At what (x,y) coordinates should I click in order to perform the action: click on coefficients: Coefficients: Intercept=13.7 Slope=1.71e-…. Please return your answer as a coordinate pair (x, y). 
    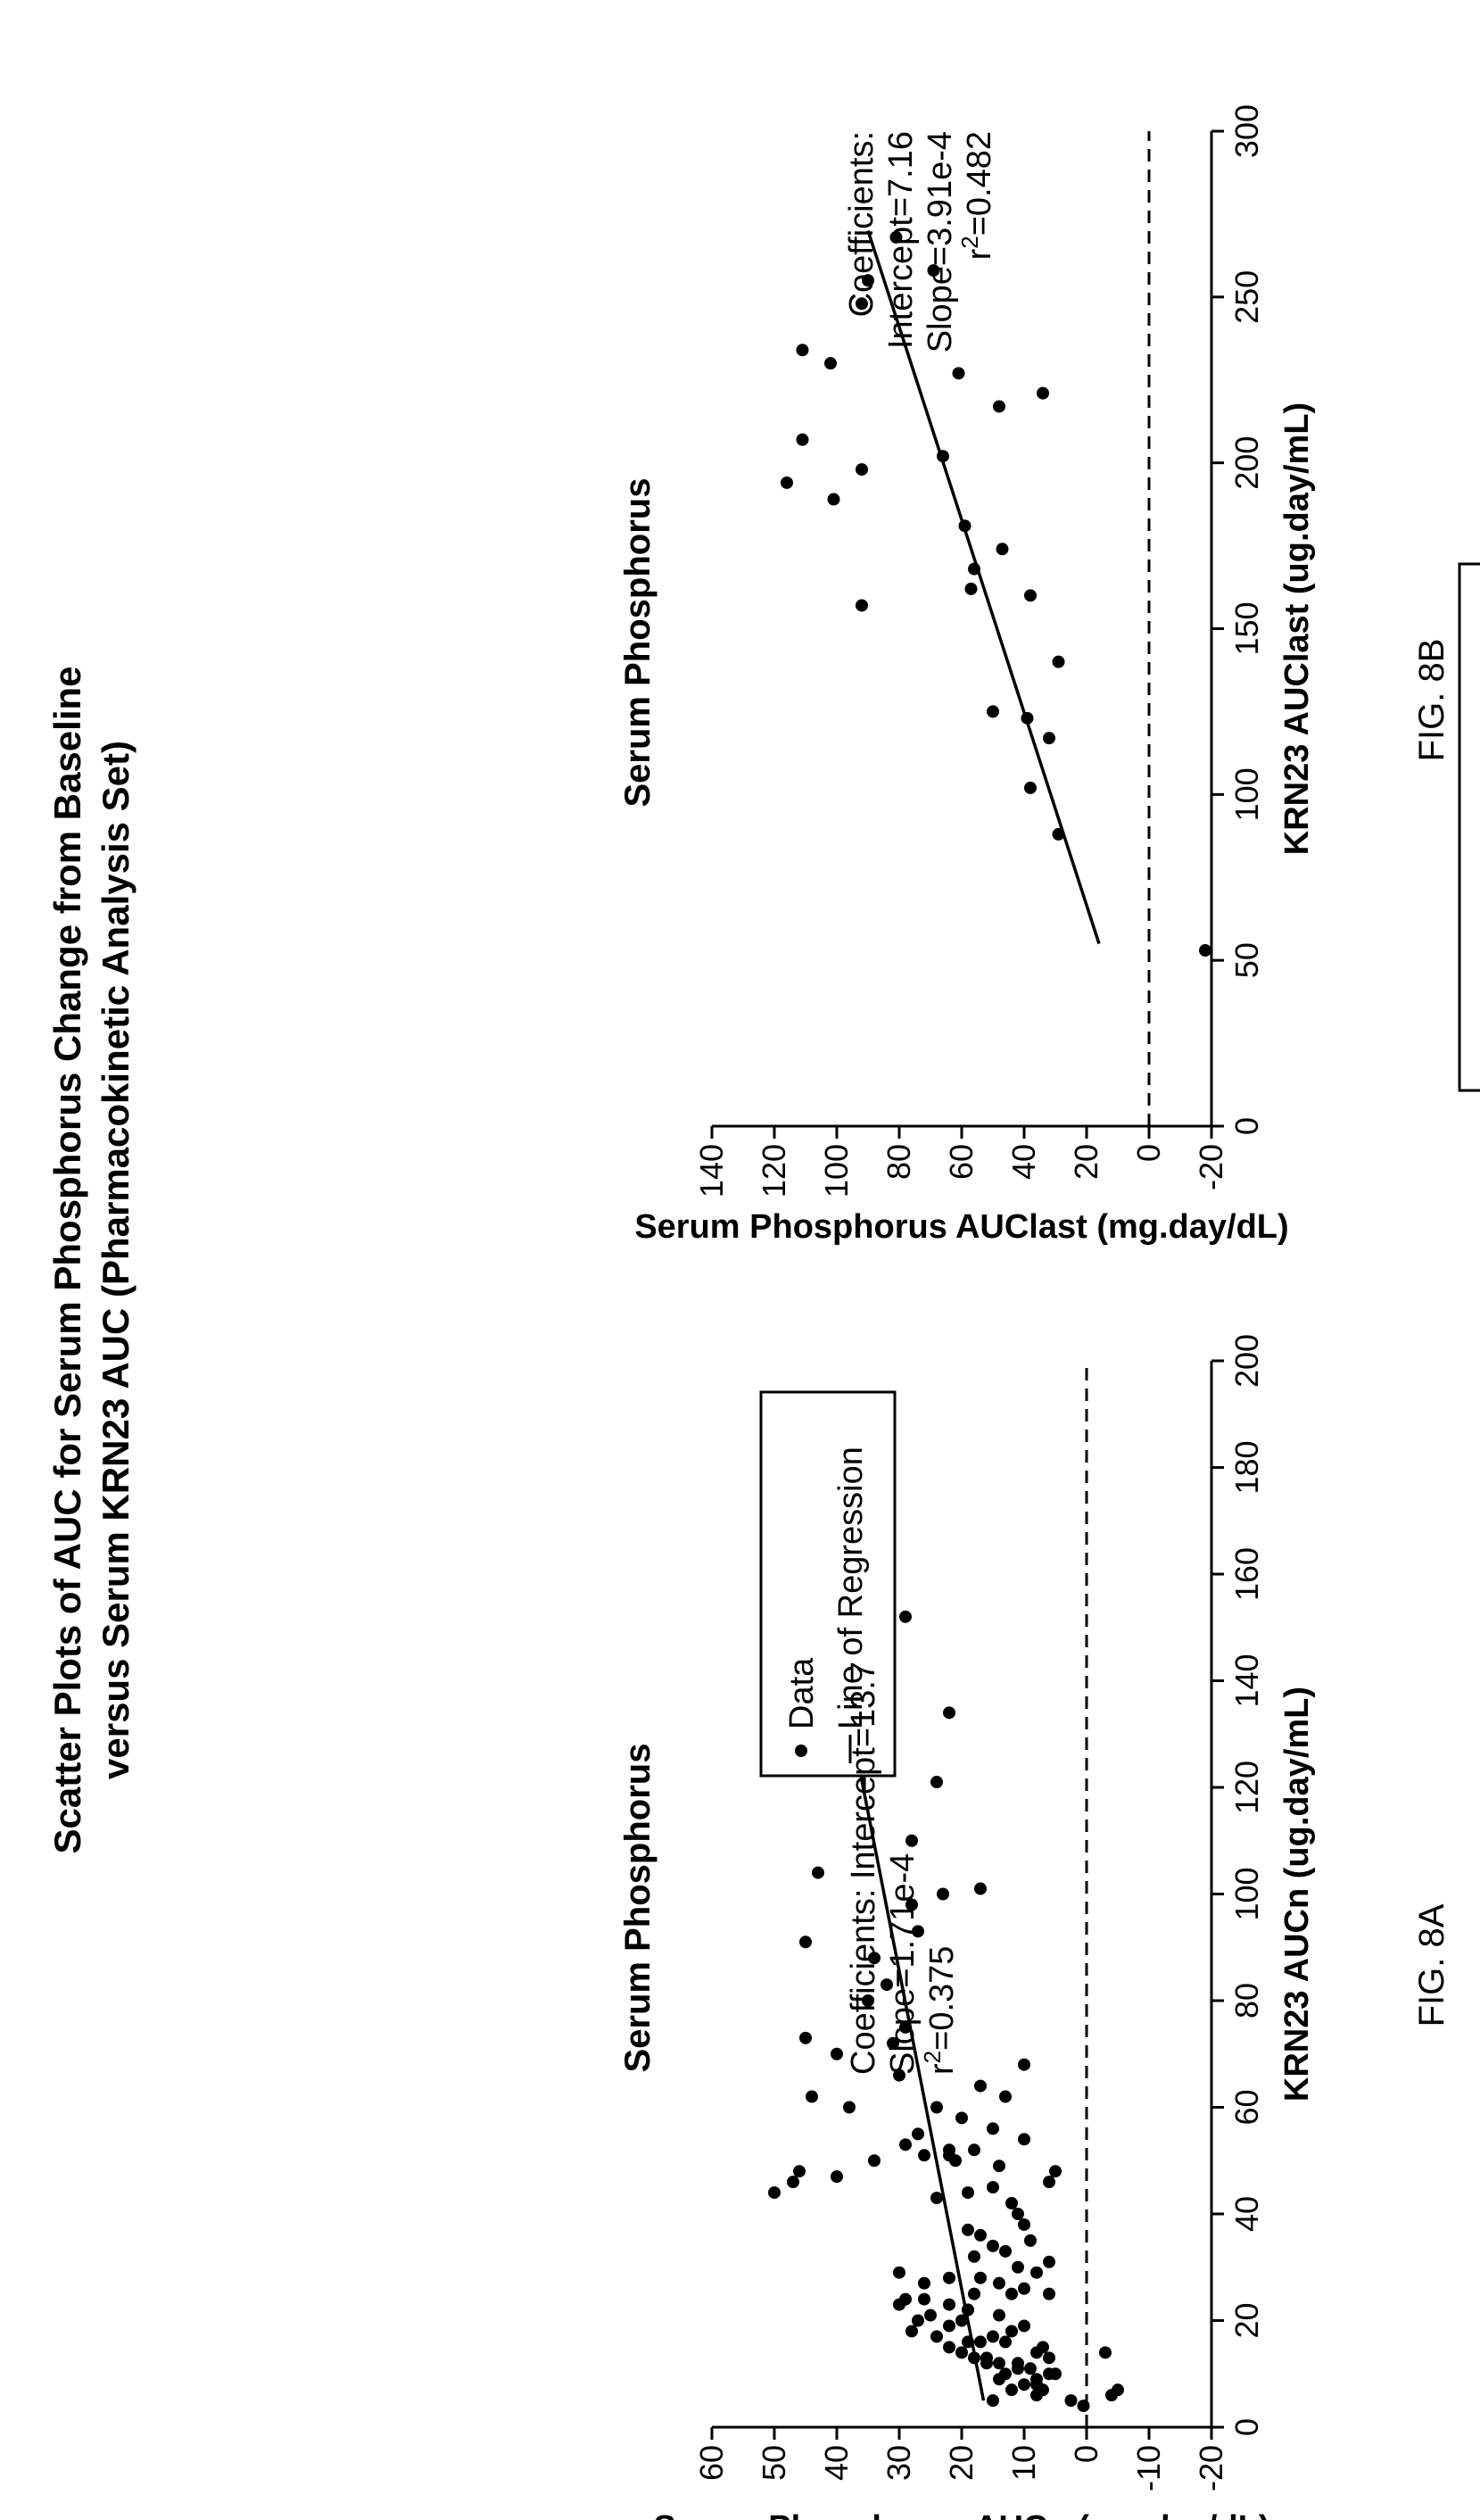
    Looking at the image, I should click on (903, 1868).